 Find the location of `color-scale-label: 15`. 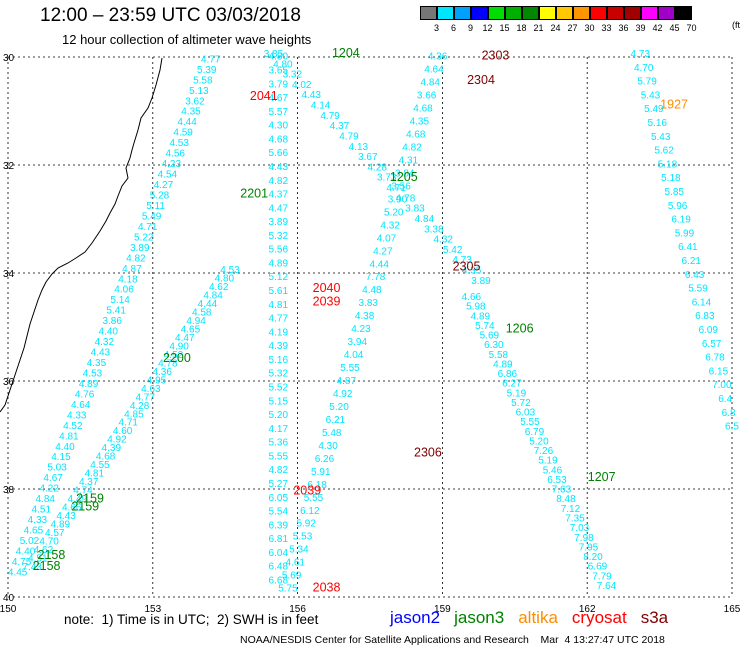

color-scale-label: 15 is located at coordinates (504, 28).